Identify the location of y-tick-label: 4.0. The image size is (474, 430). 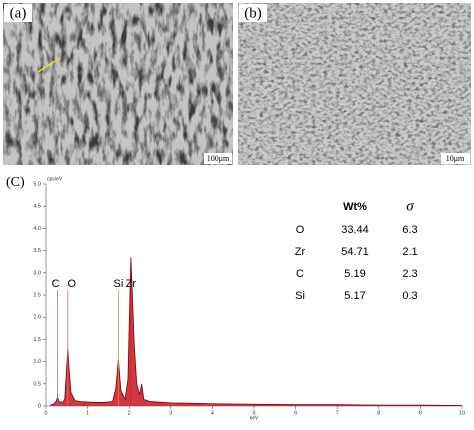
(37, 229).